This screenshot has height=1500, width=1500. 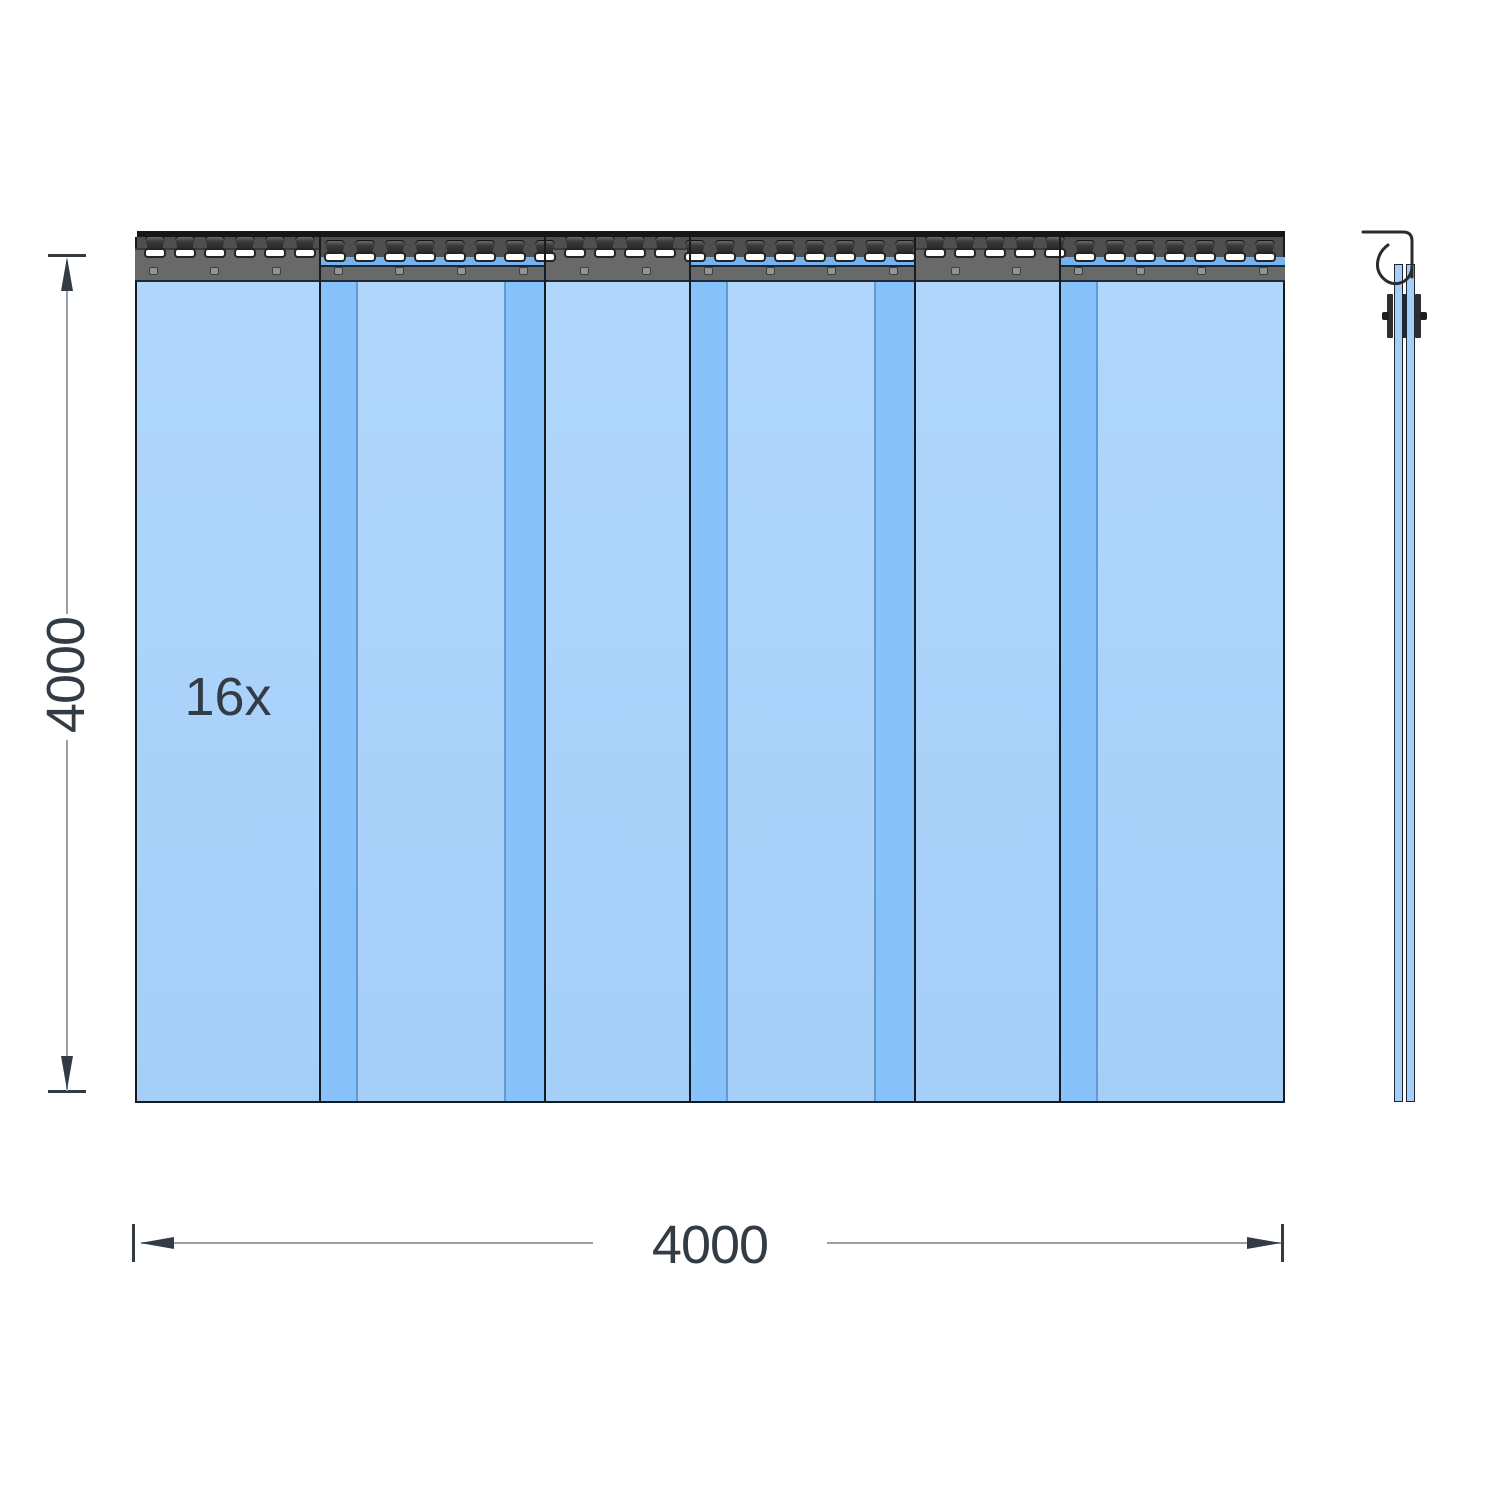 What do you see at coordinates (1387, 257) in the screenshot?
I see `mounting-hook-icon` at bounding box center [1387, 257].